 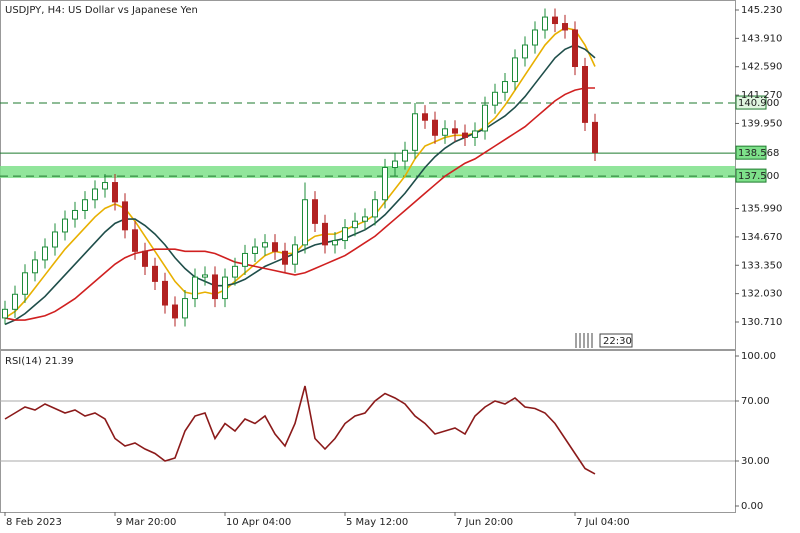 I want to click on x-tick-label: 7 Jul 04:00, so click(x=603, y=522).